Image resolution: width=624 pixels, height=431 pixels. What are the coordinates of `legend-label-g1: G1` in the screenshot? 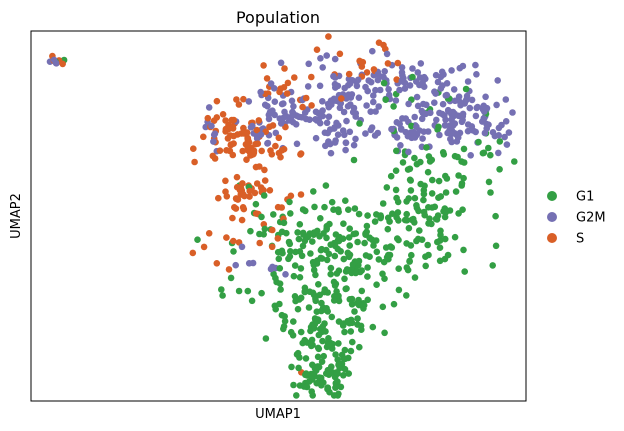 It's located at (585, 197).